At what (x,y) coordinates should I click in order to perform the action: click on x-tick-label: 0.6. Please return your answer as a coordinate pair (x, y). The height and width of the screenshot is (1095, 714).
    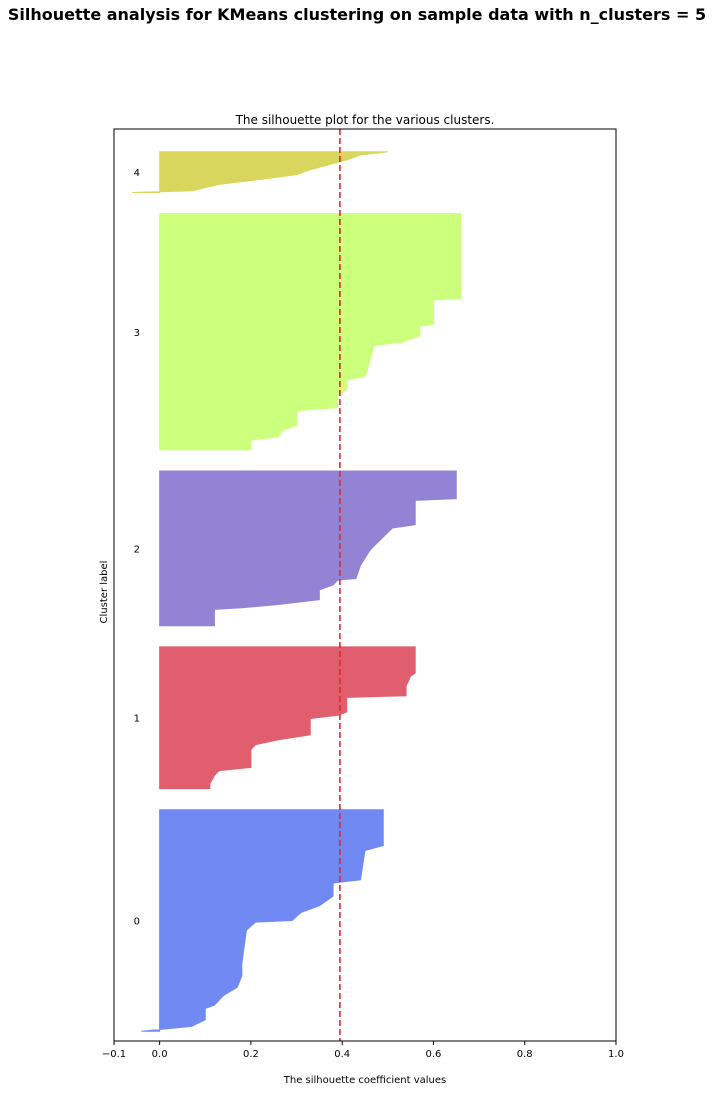
    Looking at the image, I should click on (434, 1054).